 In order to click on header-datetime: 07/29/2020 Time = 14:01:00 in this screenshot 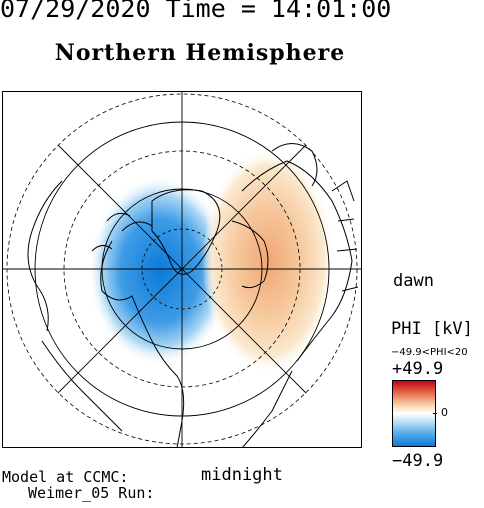, I will do `click(196, 11)`.